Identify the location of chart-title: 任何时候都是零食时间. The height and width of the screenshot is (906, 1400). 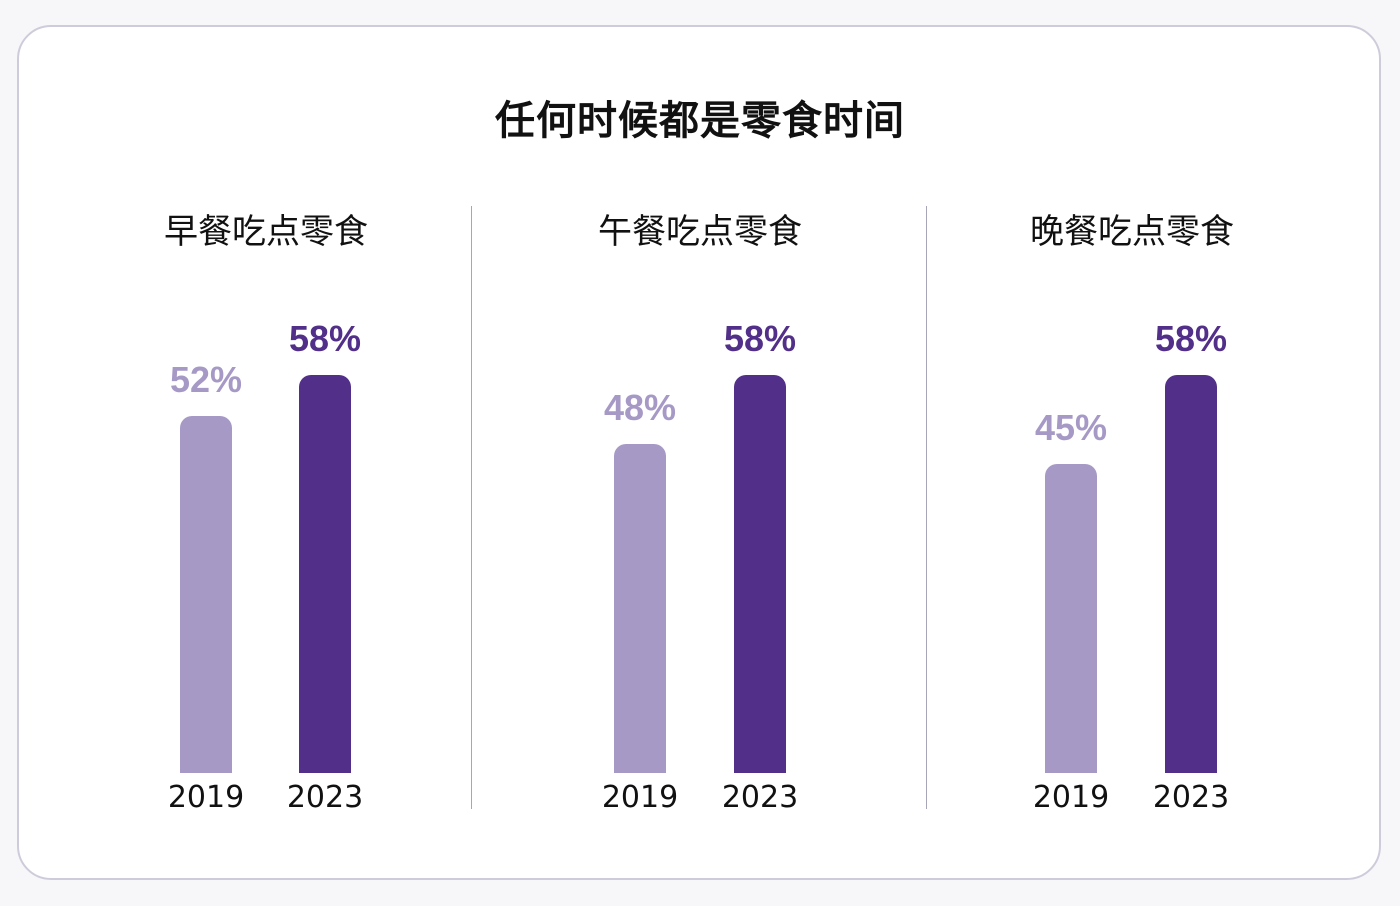
(700, 121).